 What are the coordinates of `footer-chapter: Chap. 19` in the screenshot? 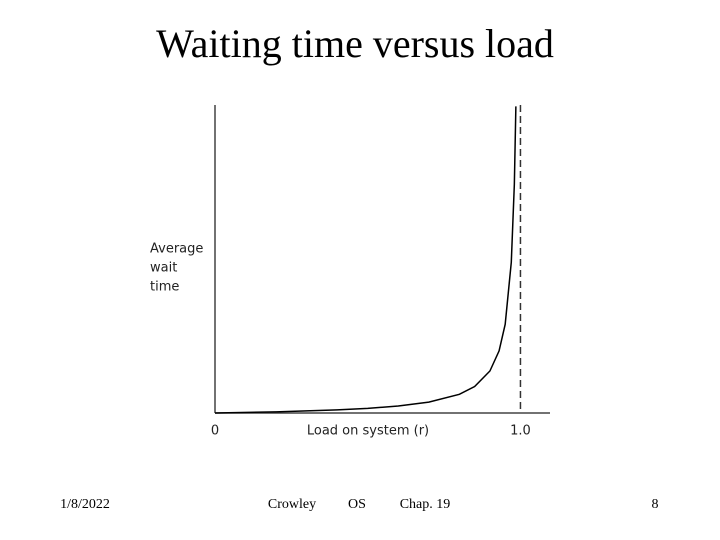 It's located at (425, 504).